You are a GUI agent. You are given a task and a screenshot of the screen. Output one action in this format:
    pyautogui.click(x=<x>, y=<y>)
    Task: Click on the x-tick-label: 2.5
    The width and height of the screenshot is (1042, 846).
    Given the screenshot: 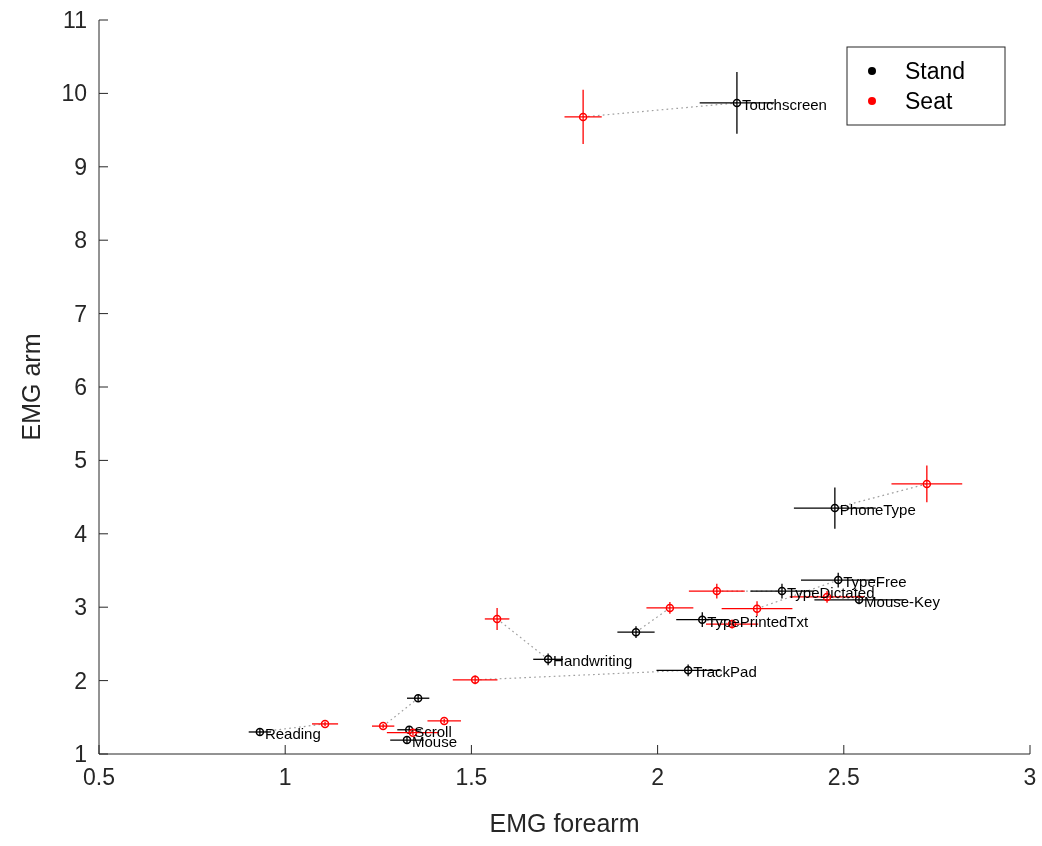 What is the action you would take?
    pyautogui.click(x=843, y=777)
    